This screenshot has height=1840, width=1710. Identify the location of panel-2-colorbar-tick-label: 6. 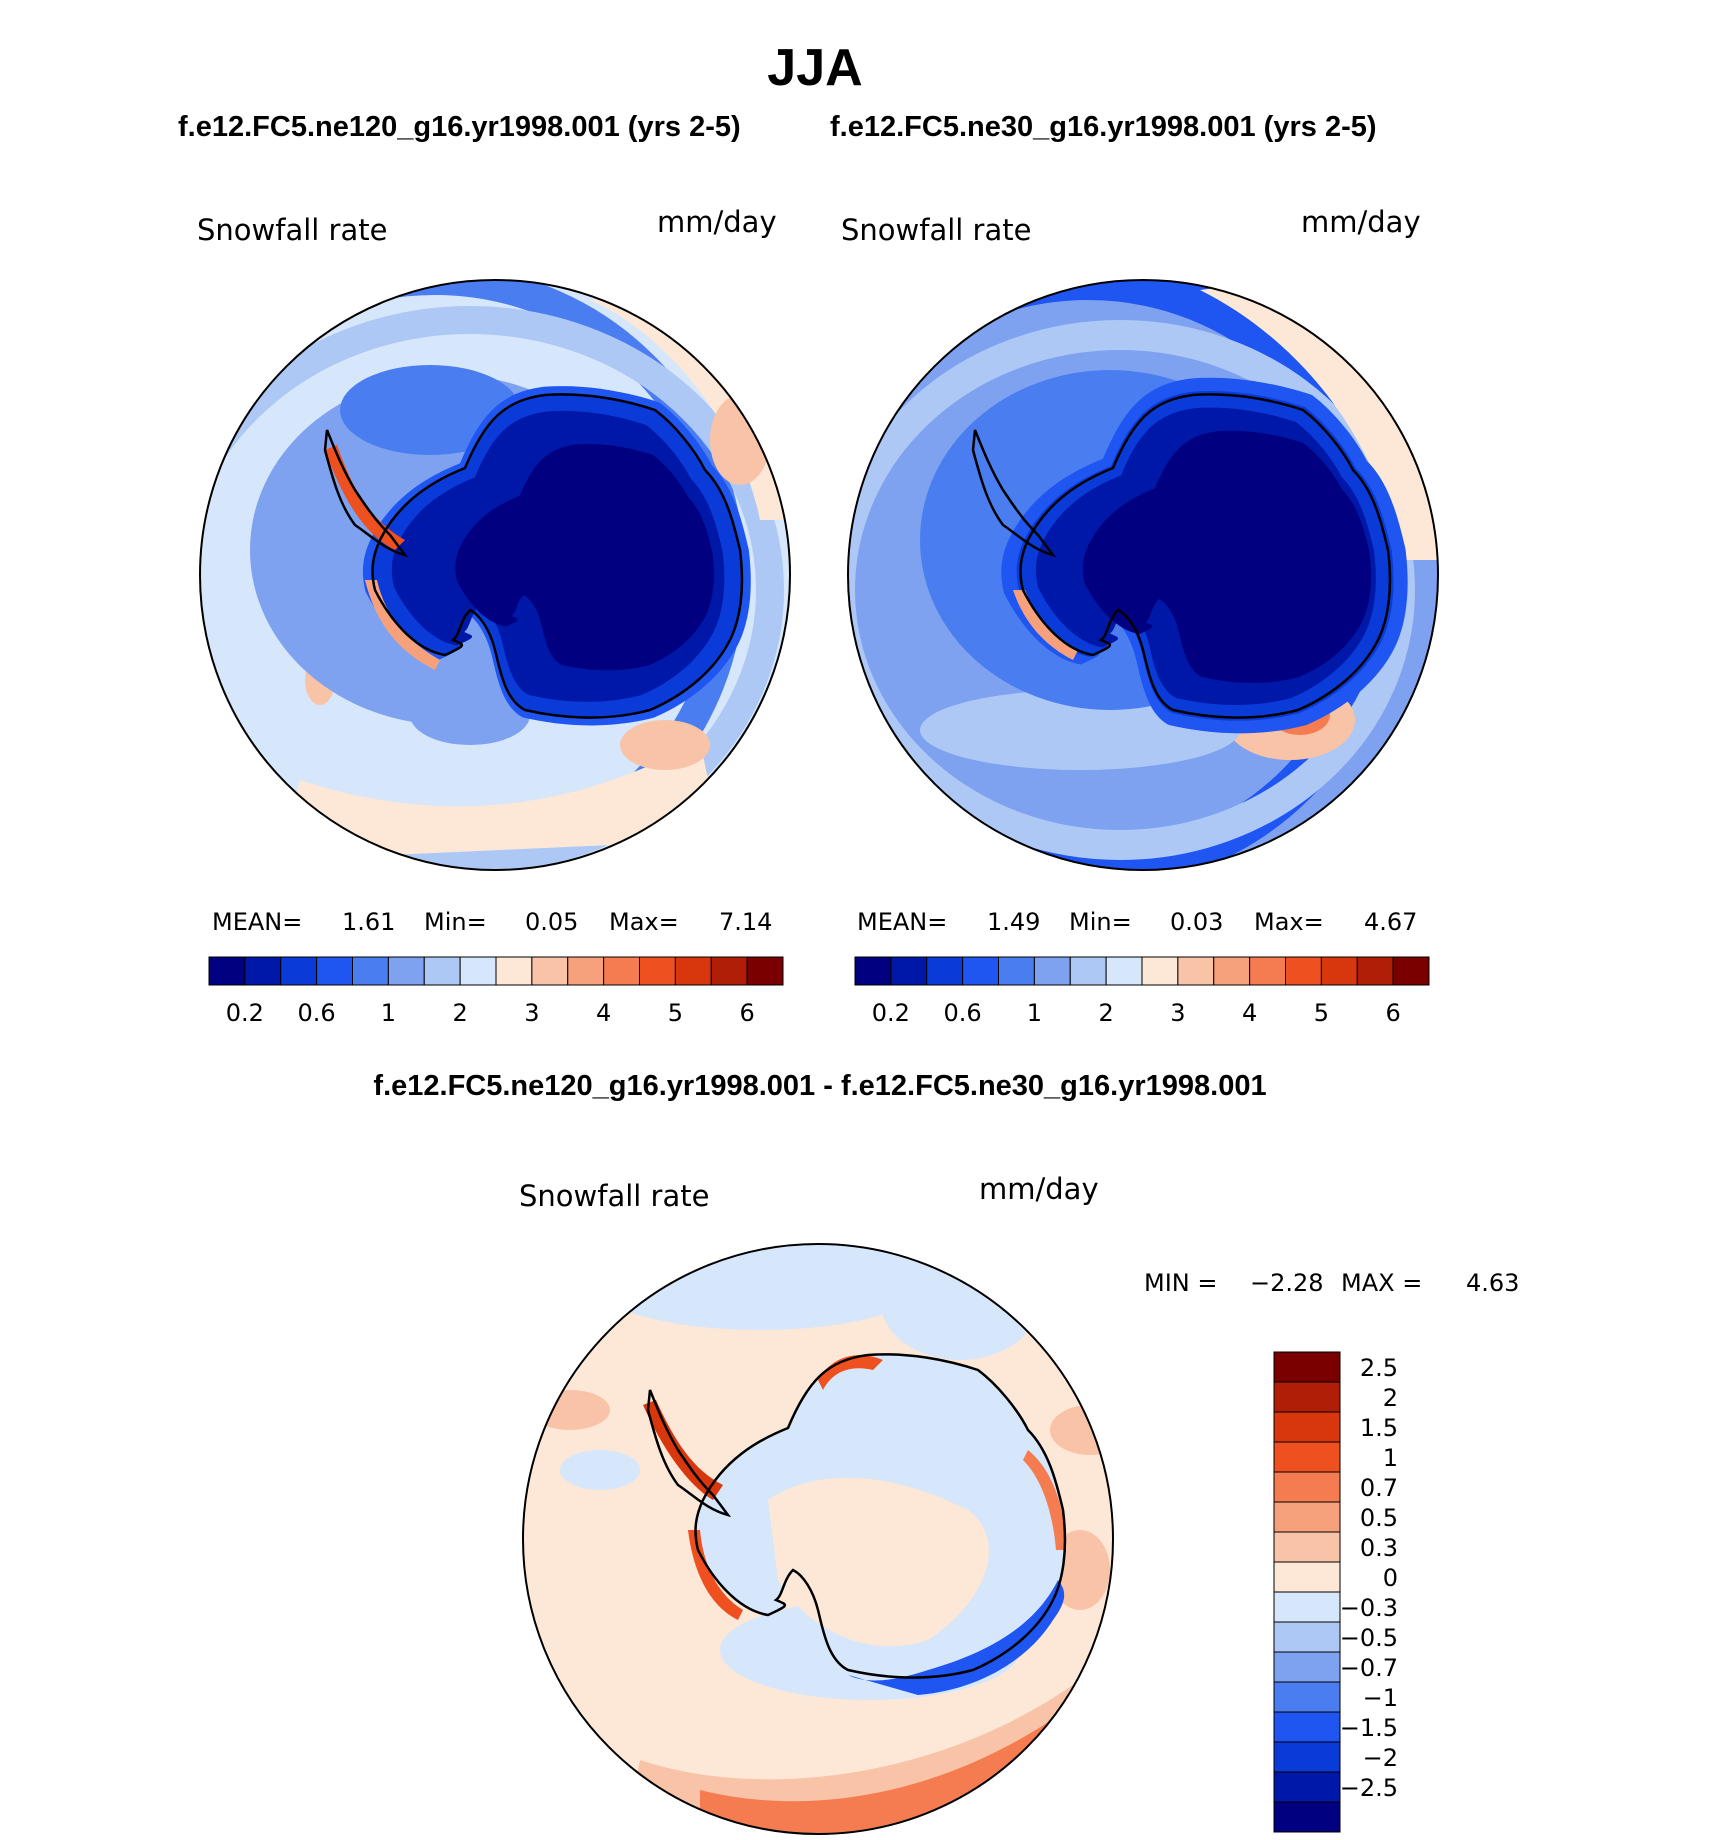
(1392, 1013).